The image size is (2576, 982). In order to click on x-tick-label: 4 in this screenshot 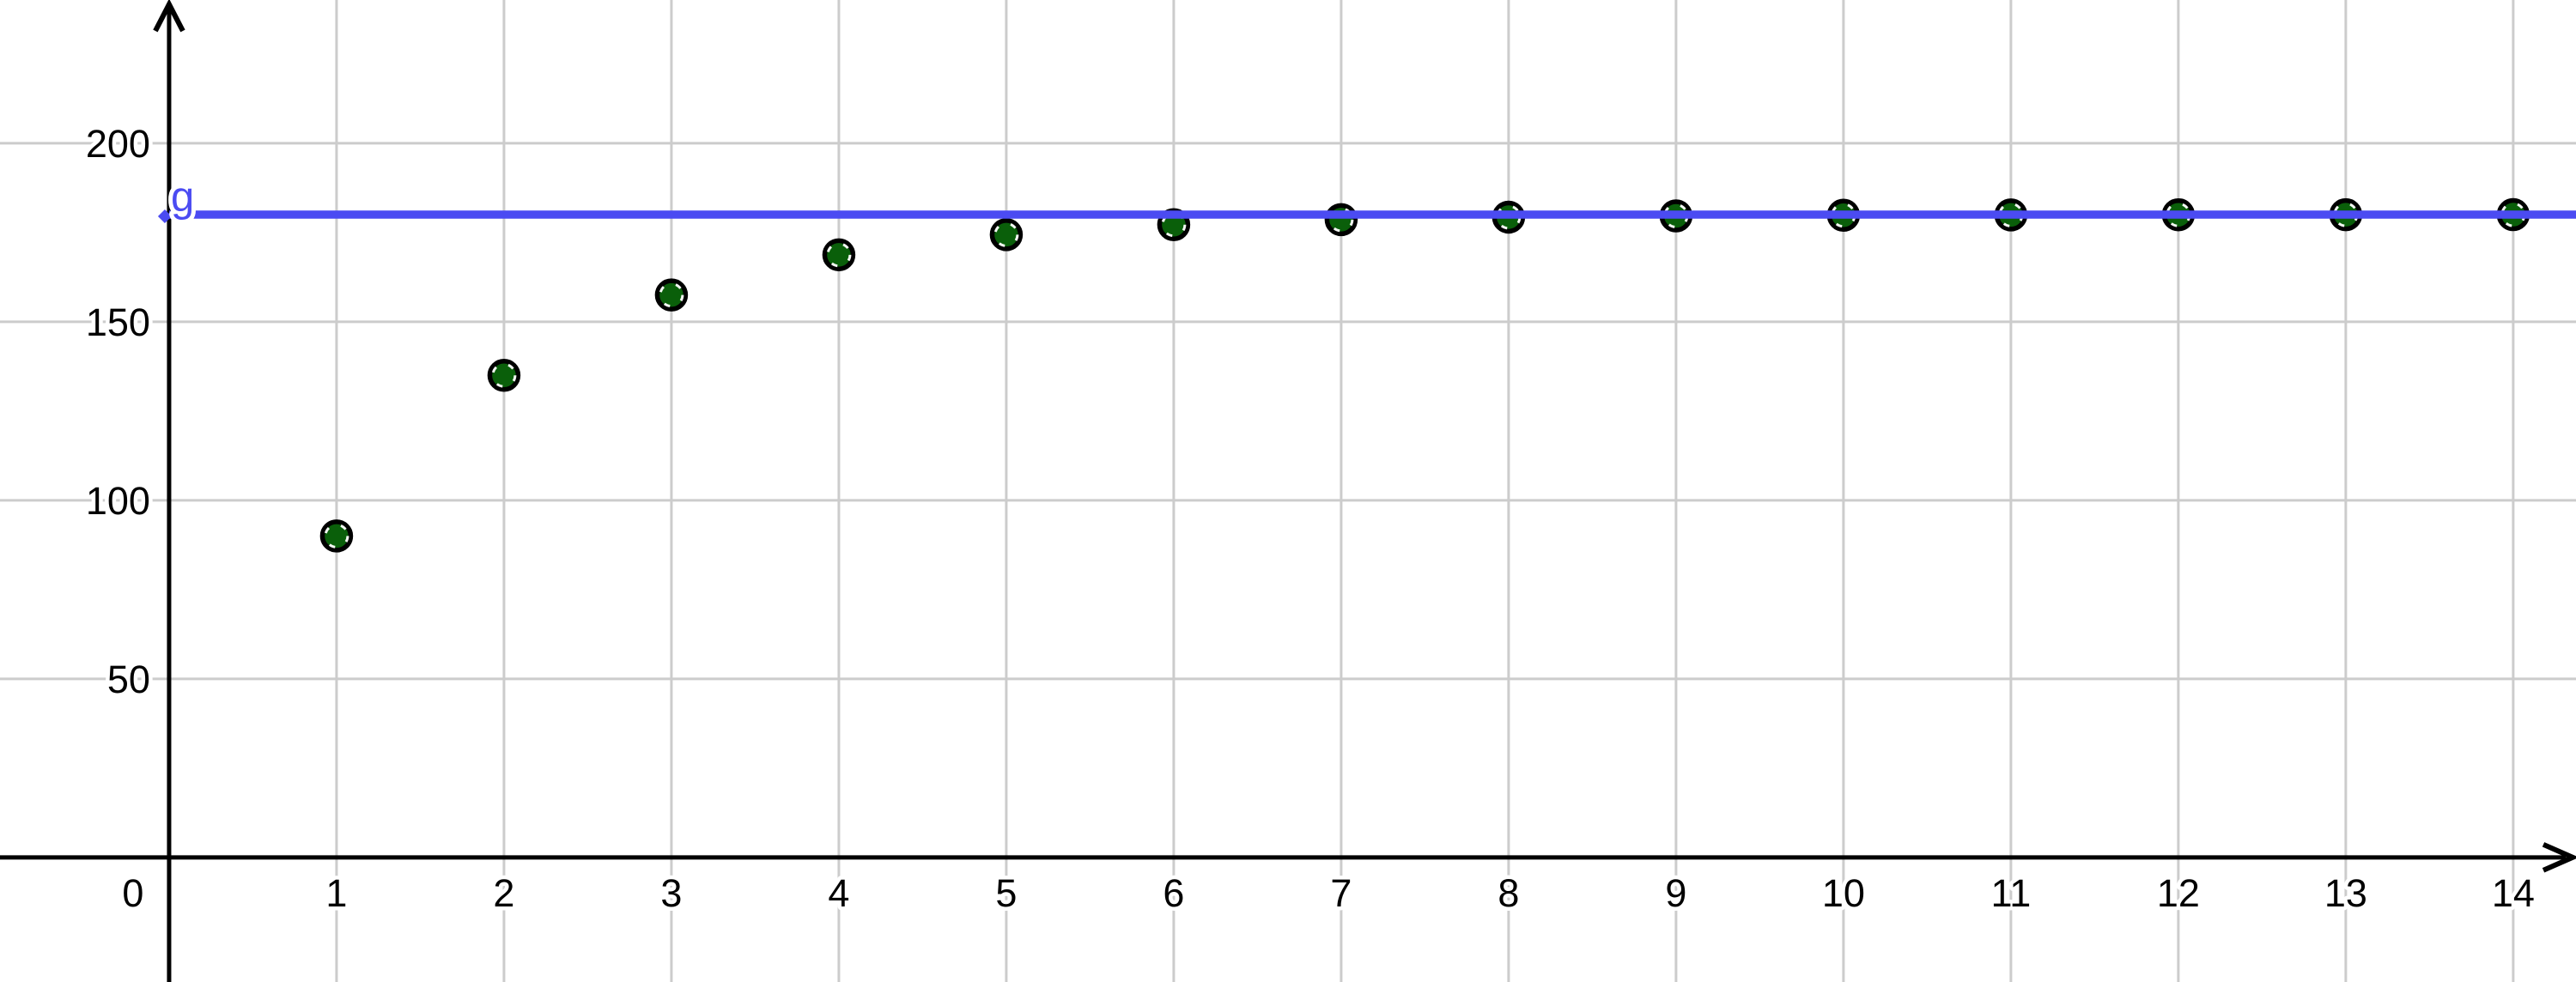, I will do `click(839, 893)`.